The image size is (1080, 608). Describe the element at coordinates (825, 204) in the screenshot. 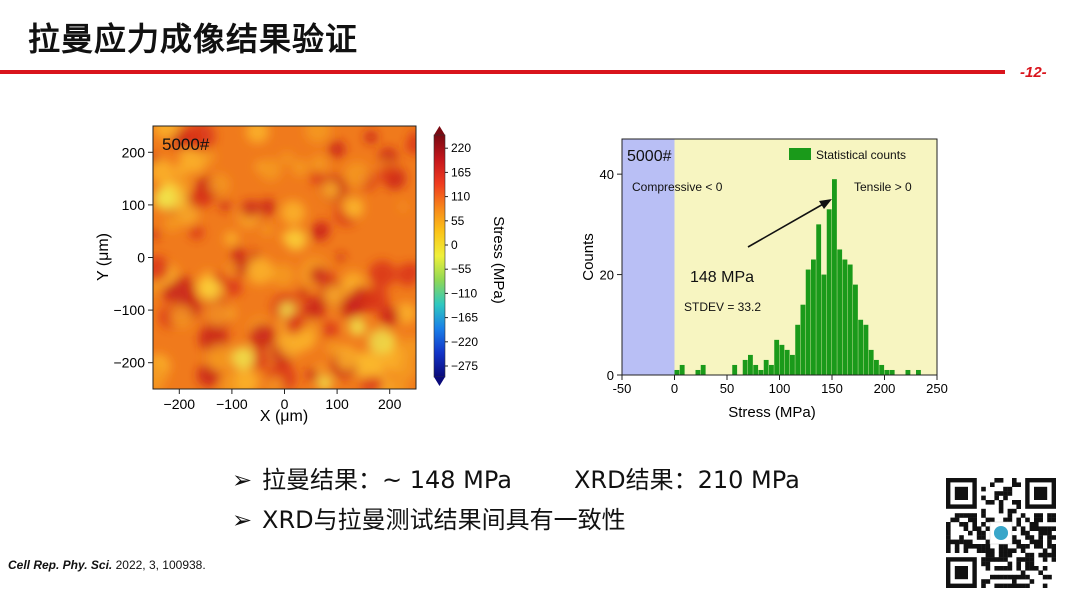

I see `annotation-arrow-head` at that location.